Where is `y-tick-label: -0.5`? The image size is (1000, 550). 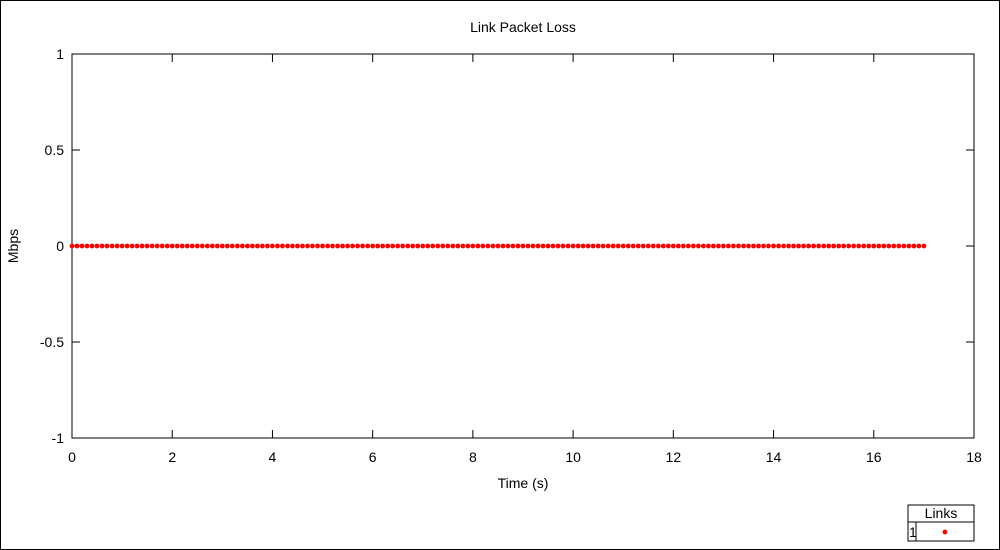
y-tick-label: -0.5 is located at coordinates (52, 342).